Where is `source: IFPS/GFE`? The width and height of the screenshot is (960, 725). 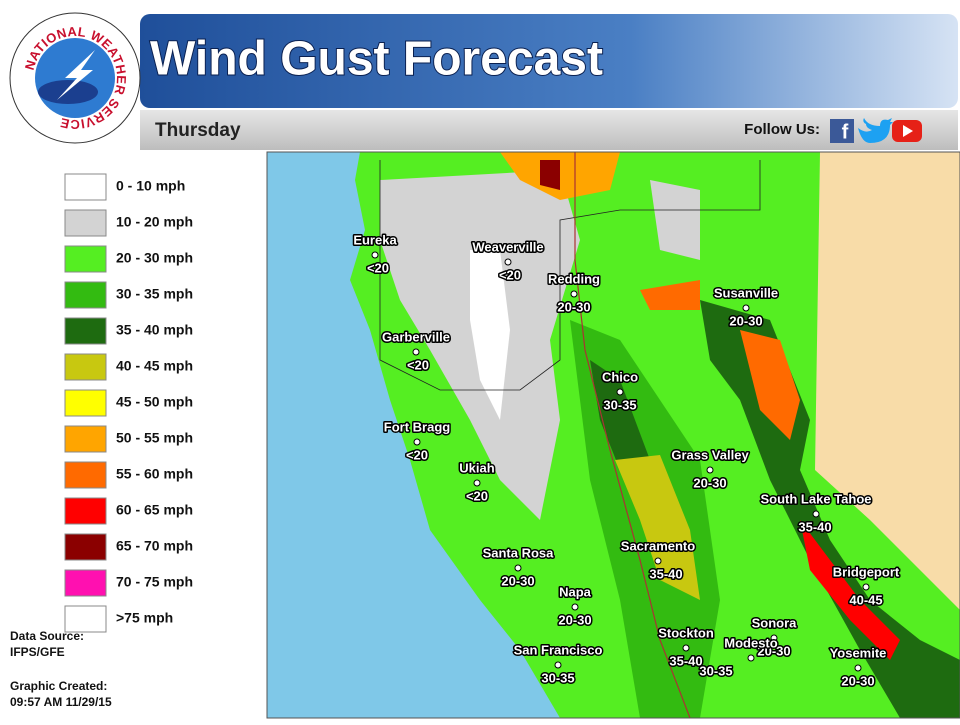 source: IFPS/GFE is located at coordinates (37, 652).